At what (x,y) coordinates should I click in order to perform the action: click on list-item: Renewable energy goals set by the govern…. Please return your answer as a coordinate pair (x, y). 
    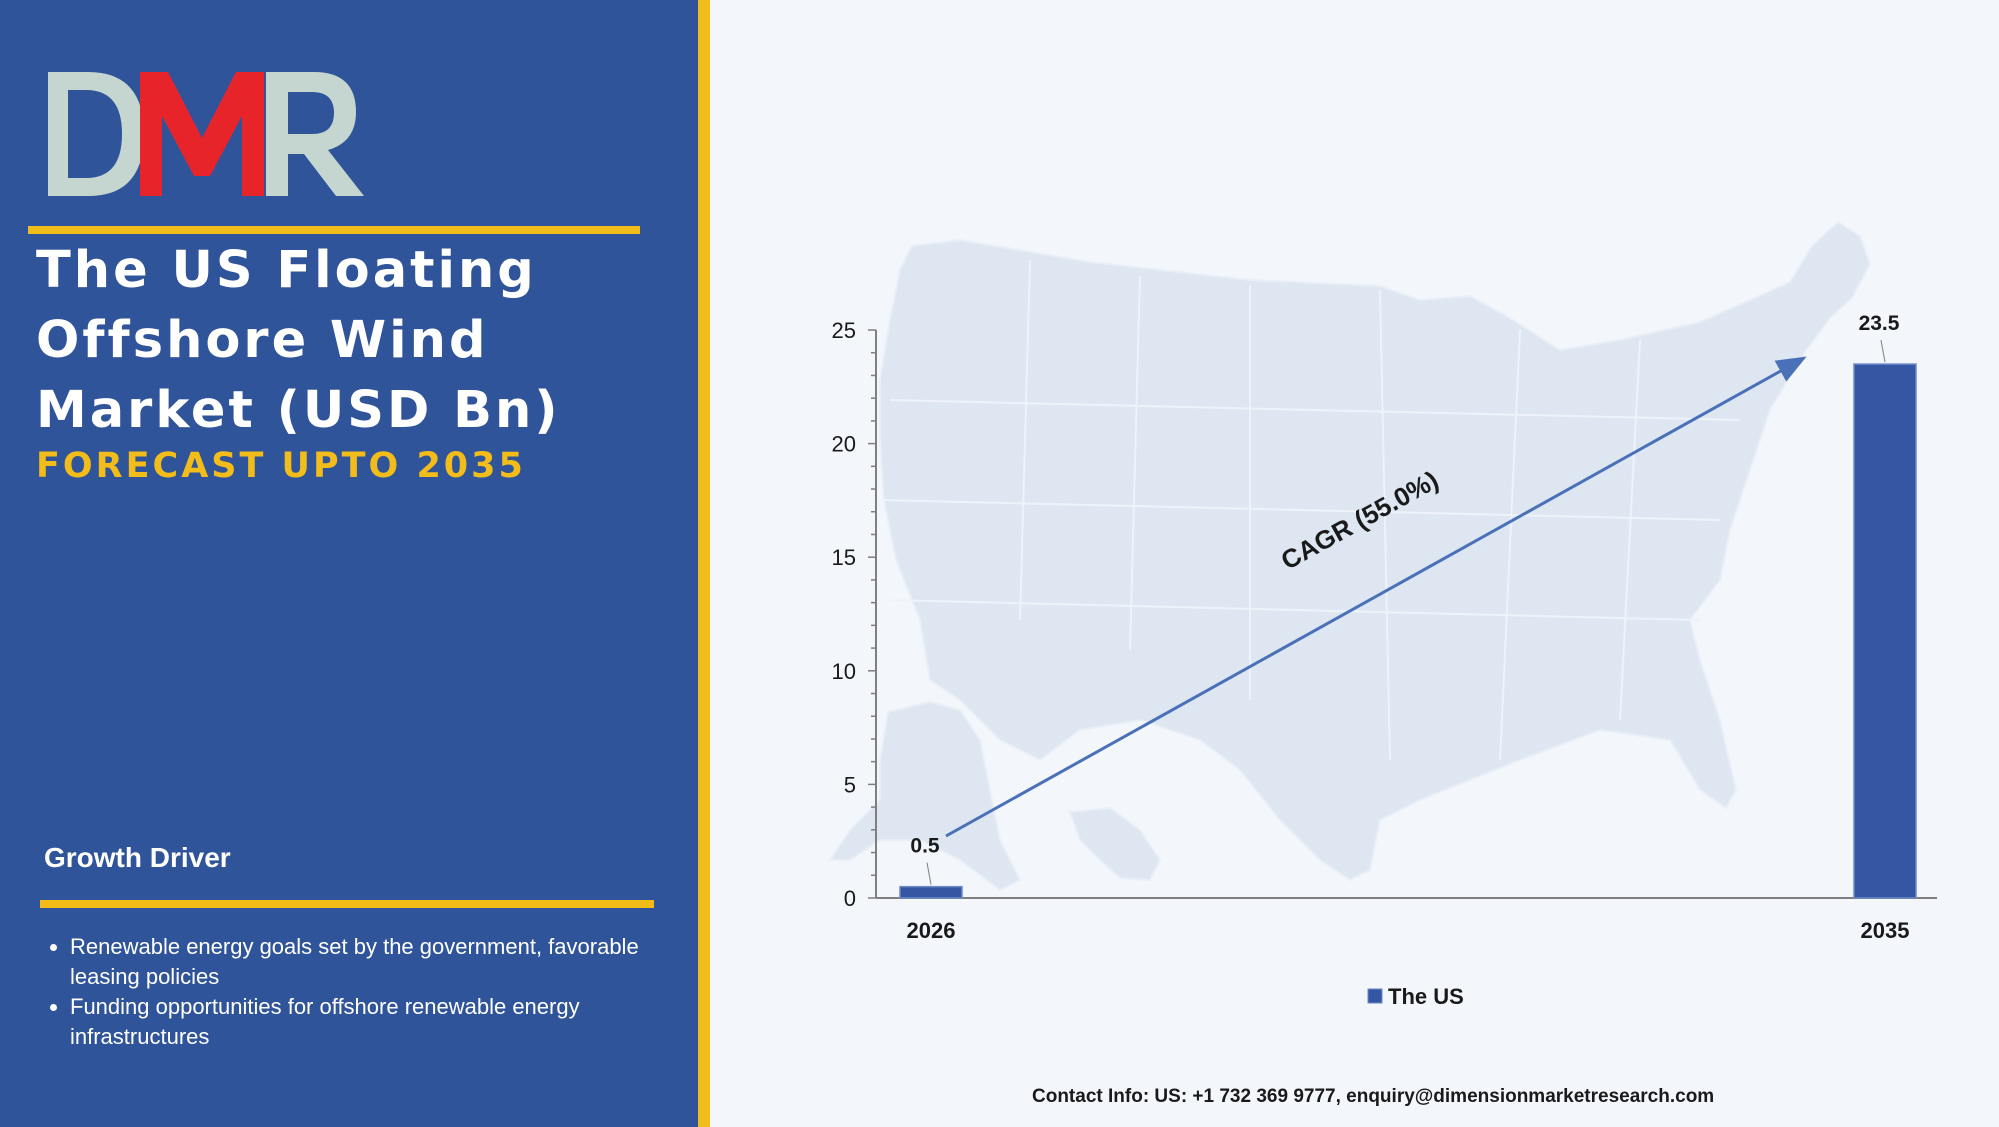
    Looking at the image, I should click on (370, 962).